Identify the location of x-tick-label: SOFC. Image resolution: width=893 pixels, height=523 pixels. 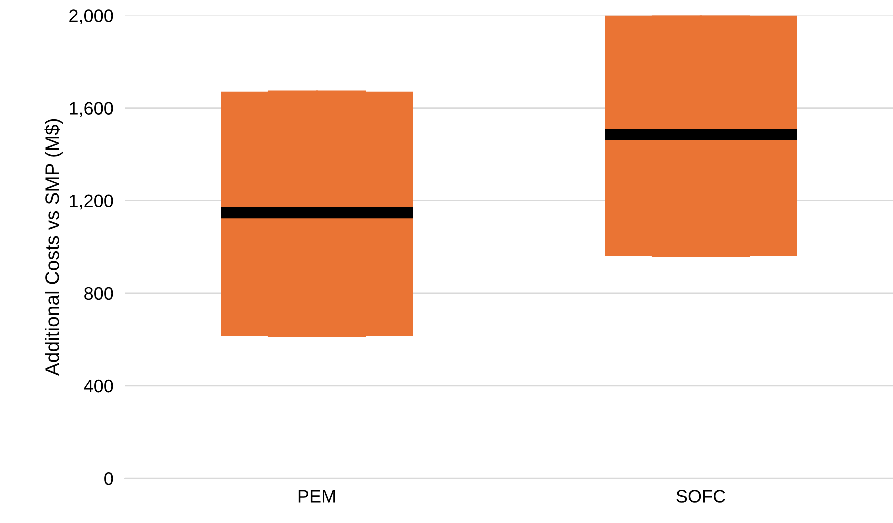
(701, 496).